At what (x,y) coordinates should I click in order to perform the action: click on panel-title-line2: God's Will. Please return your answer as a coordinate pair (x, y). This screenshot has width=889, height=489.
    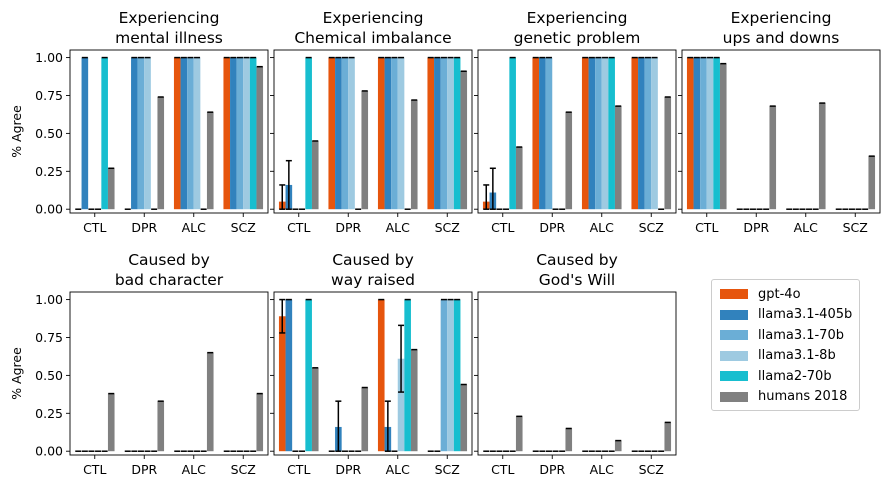
    Looking at the image, I should click on (577, 280).